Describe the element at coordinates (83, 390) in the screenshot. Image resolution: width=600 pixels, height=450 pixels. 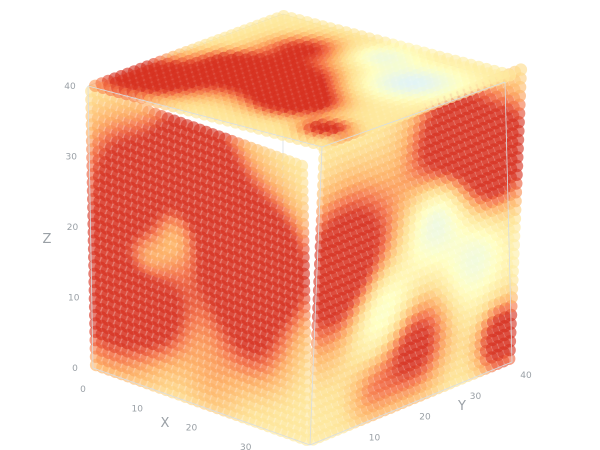
I see `x-tick-label: 0` at that location.